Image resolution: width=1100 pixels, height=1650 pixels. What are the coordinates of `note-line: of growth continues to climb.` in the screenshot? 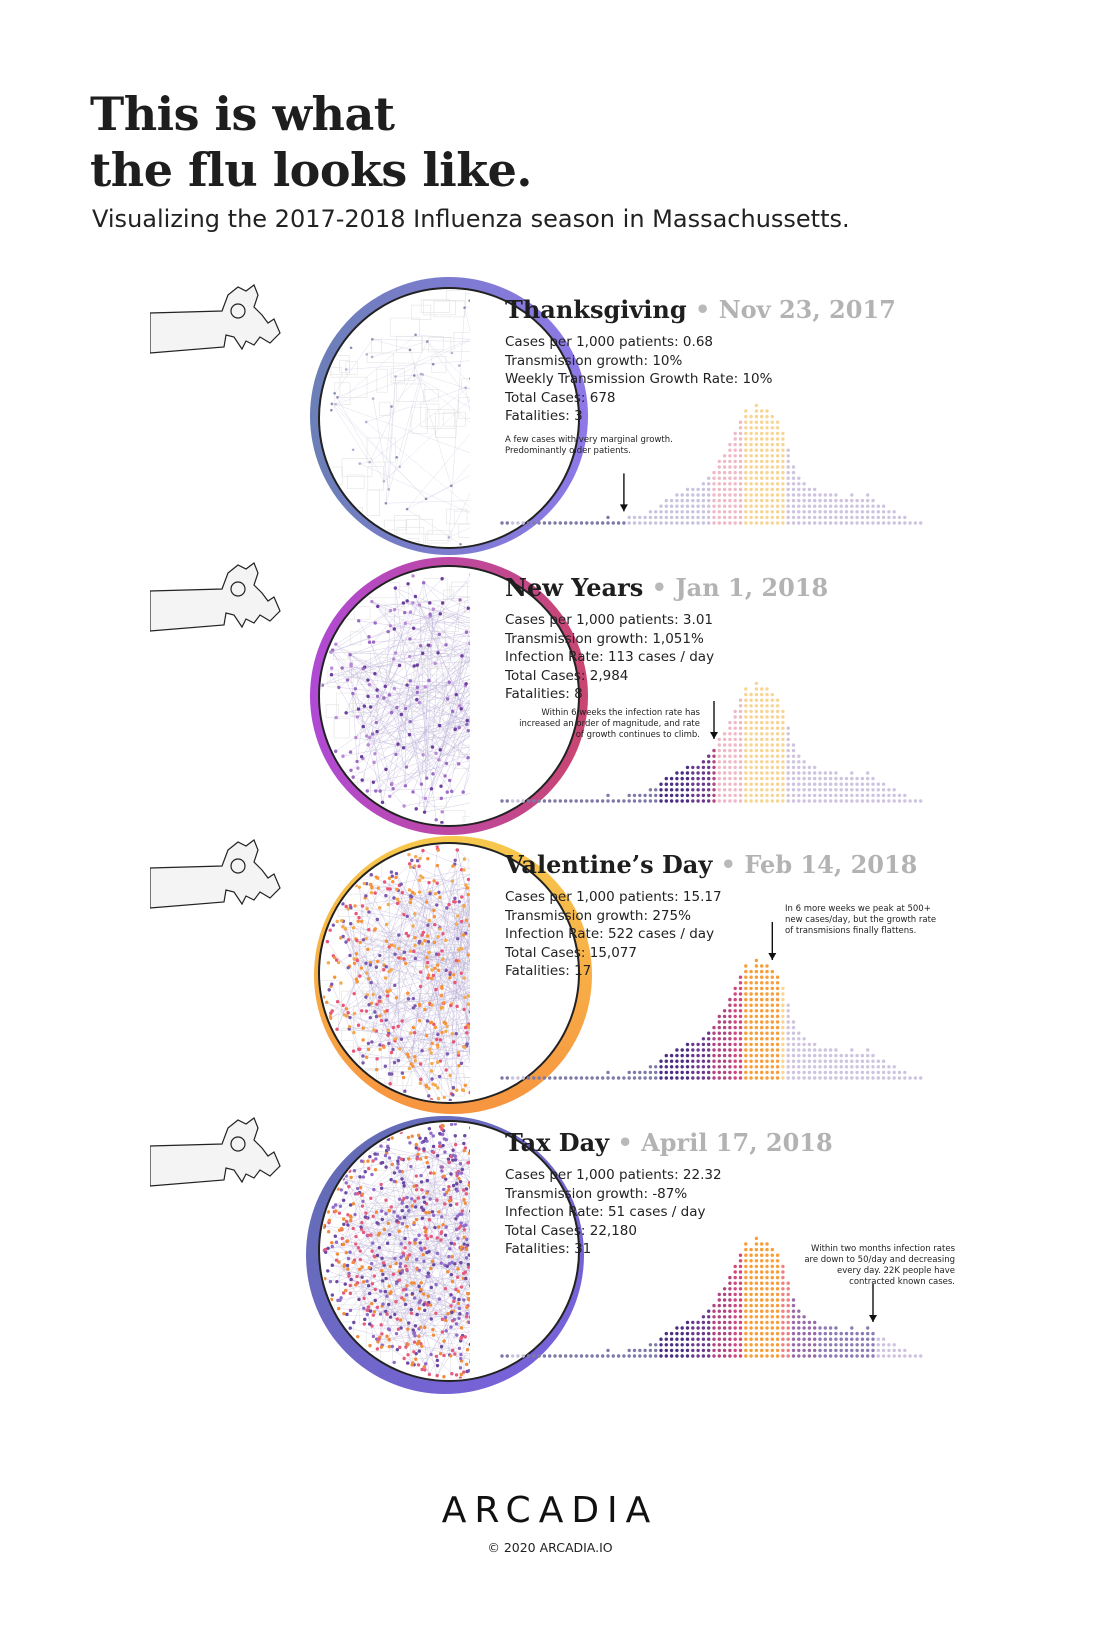 It's located at (637, 735).